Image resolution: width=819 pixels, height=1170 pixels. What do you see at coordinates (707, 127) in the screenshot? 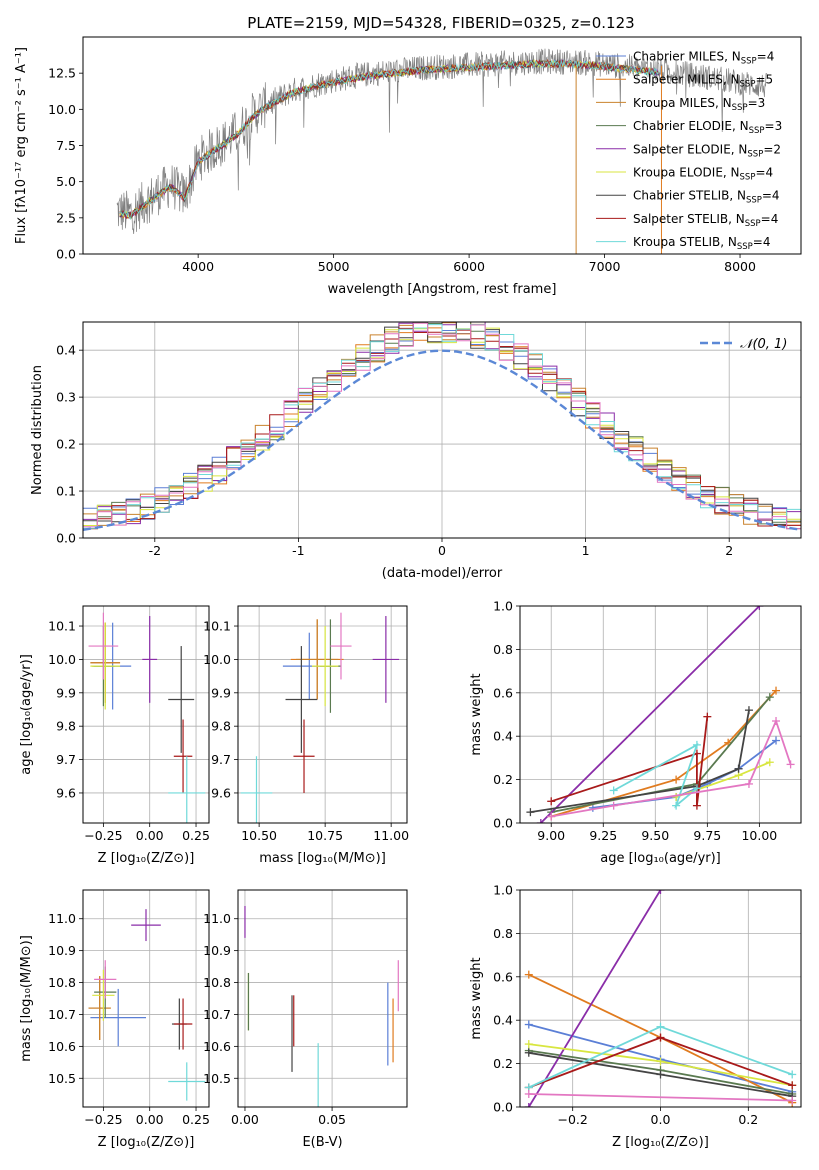
I see `legend-entry-label: Chabrier ELODIE, NSSP=3` at bounding box center [707, 127].